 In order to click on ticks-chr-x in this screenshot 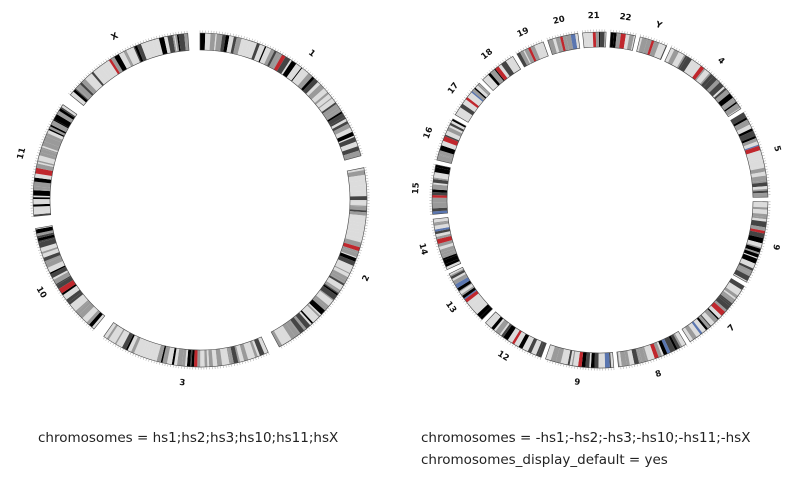, I will do `click(128, 62)`.